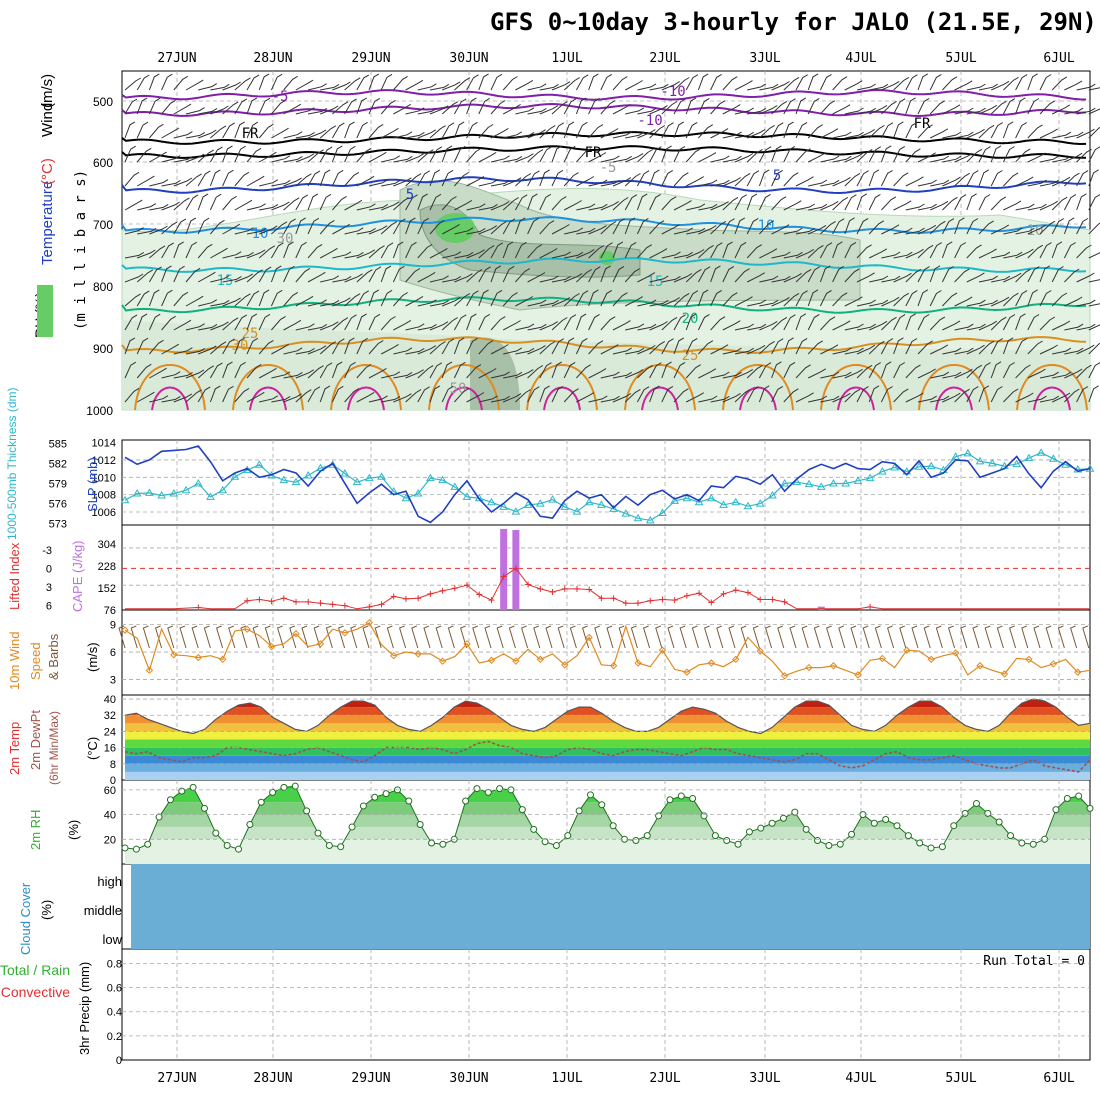 The image size is (1100, 1100). What do you see at coordinates (960, 1078) in the screenshot?
I see `date-label-bottom: 5JUL` at bounding box center [960, 1078].